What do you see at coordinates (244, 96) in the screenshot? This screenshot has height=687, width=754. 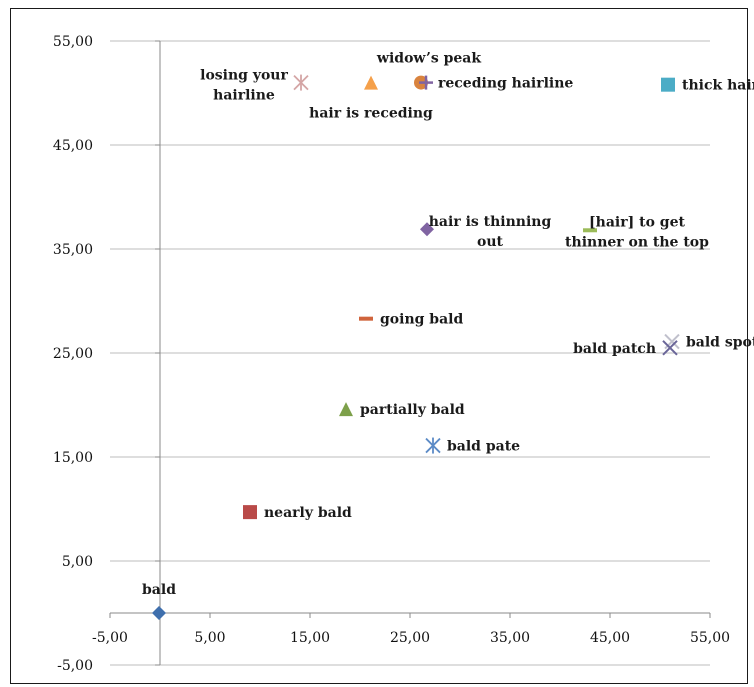 I see `point-label-line: hairline` at bounding box center [244, 96].